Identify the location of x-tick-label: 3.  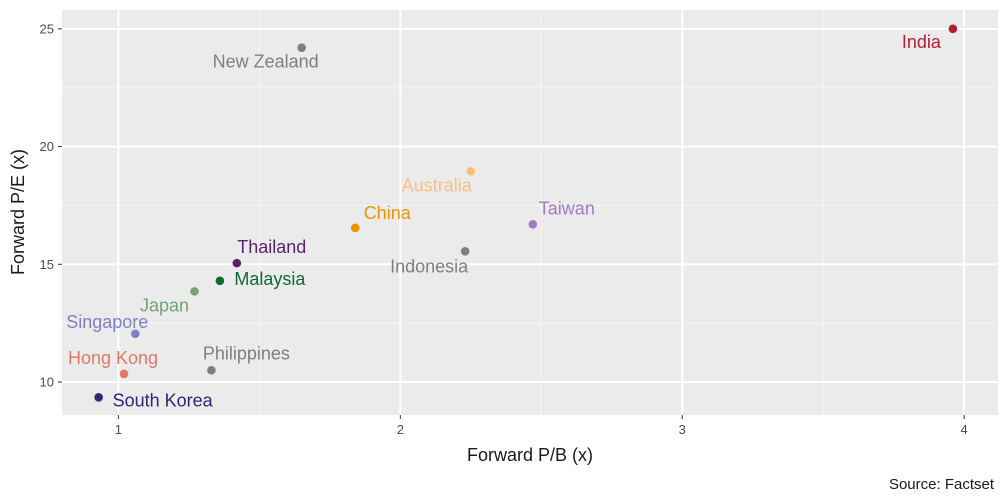
(682, 429).